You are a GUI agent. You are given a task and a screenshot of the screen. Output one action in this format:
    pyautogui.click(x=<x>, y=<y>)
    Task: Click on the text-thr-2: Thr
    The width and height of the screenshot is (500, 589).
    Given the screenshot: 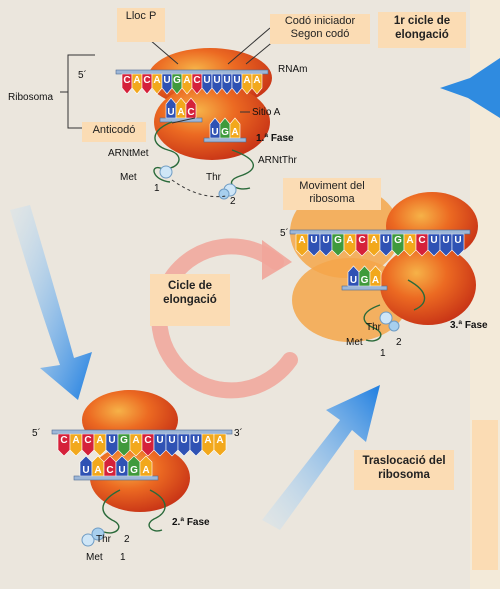 What is the action you would take?
    pyautogui.click(x=103, y=539)
    